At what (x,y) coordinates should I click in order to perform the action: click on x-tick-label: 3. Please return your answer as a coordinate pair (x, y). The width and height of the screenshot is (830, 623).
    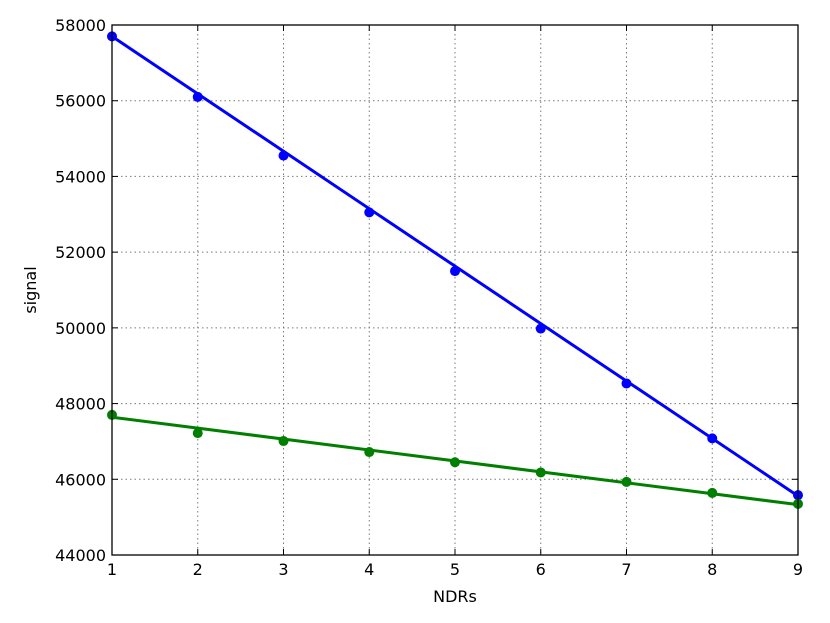
    Looking at the image, I should click on (283, 569).